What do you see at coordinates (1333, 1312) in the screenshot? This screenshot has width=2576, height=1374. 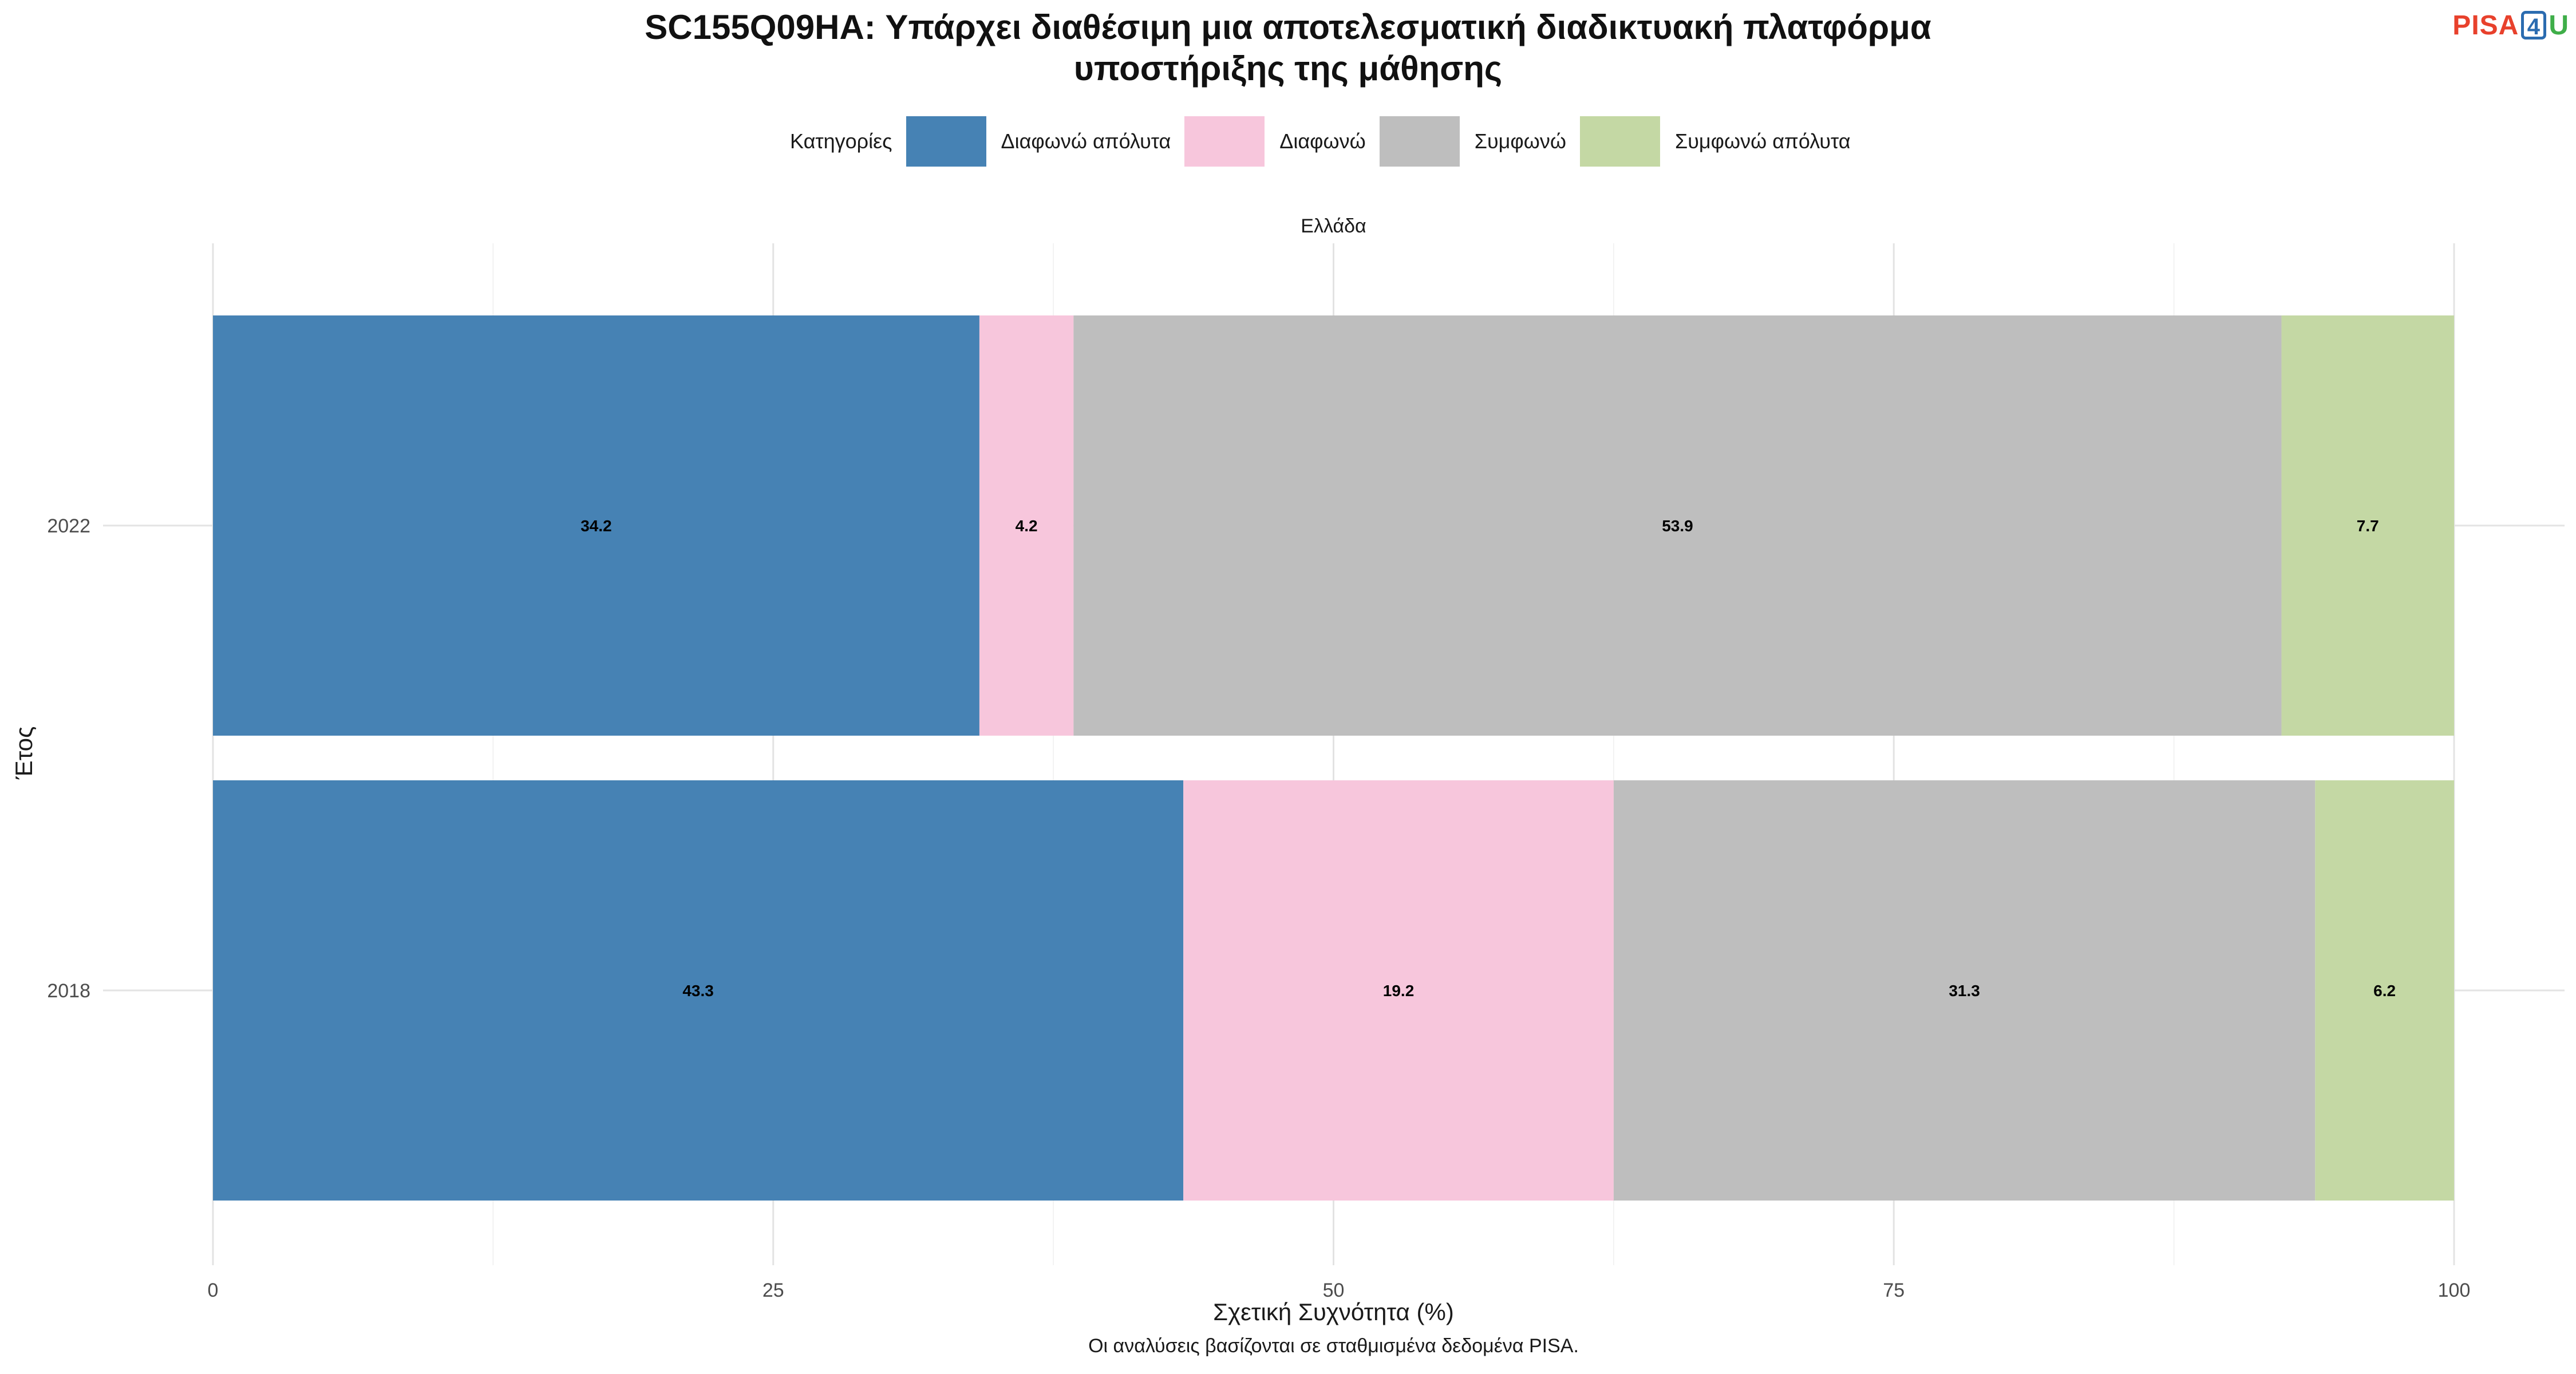 I see `x-axis-title: Σχετική Συχνότητα (%)` at bounding box center [1333, 1312].